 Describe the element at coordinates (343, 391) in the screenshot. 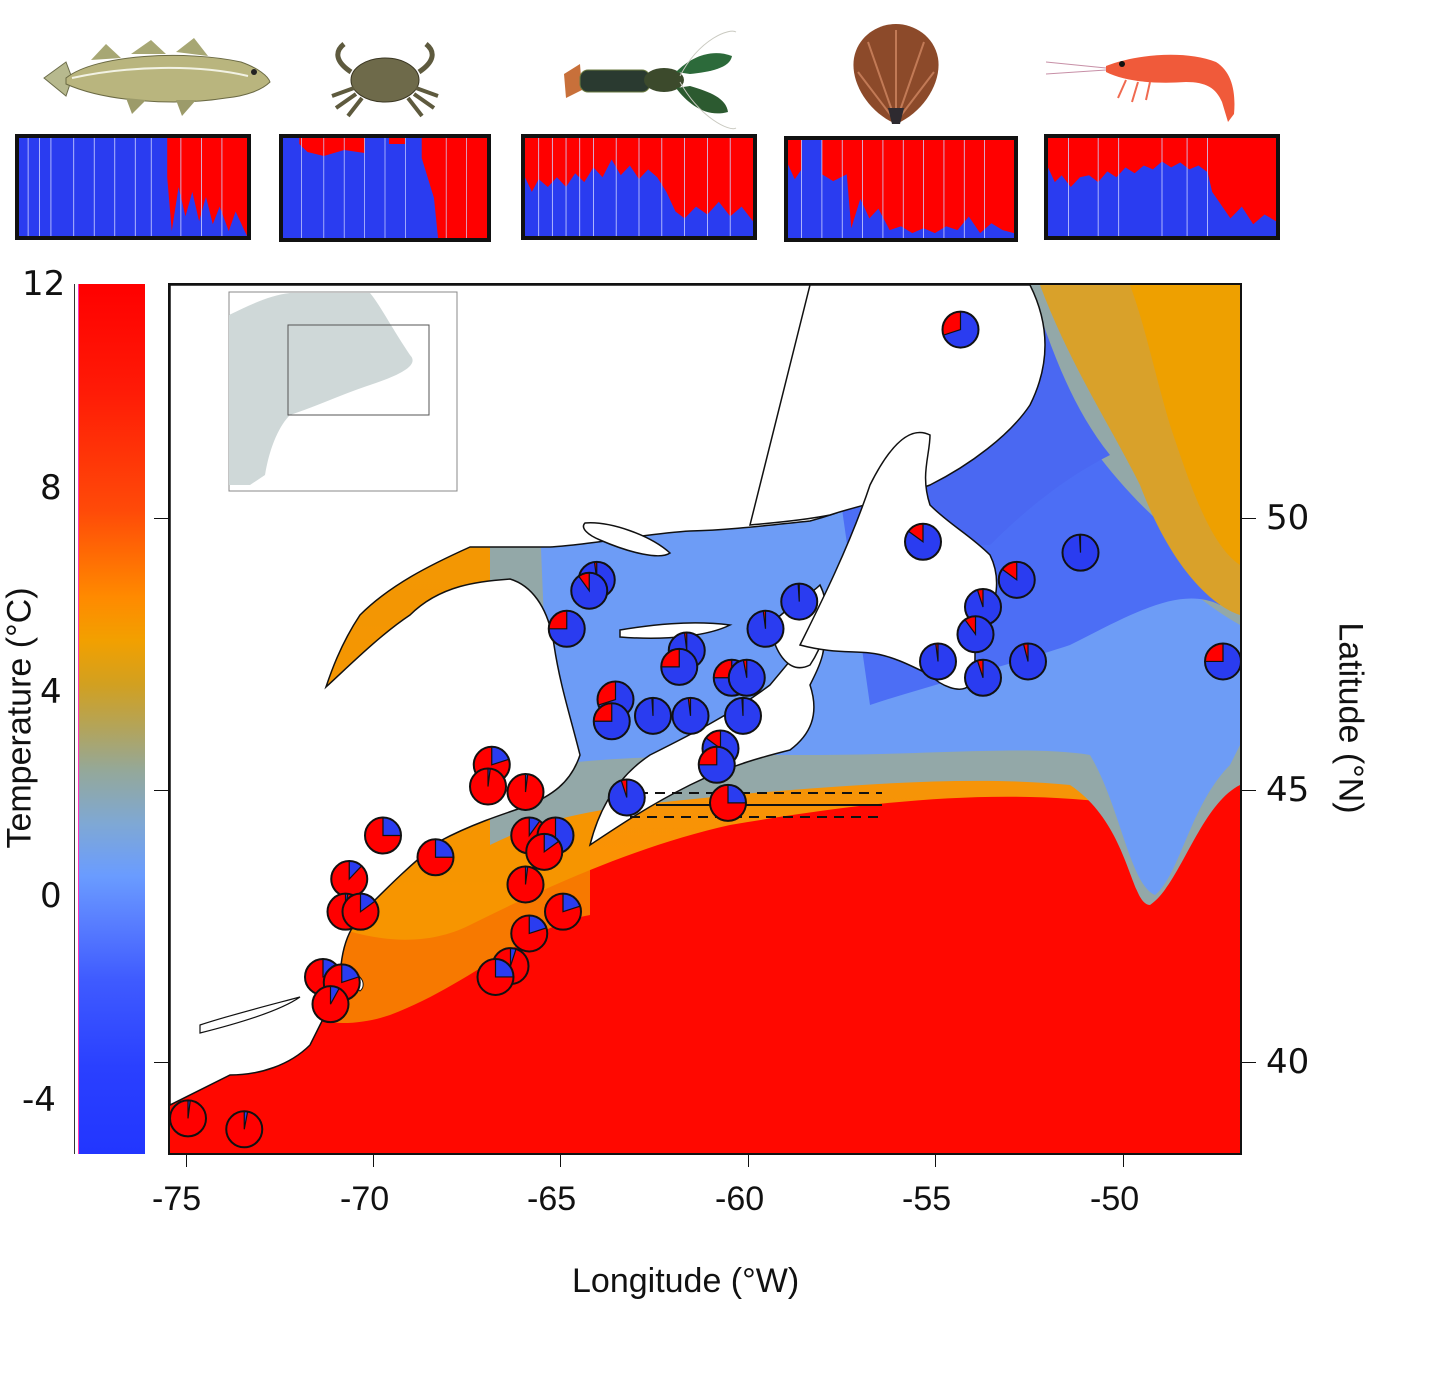

I see `inset-map` at that location.